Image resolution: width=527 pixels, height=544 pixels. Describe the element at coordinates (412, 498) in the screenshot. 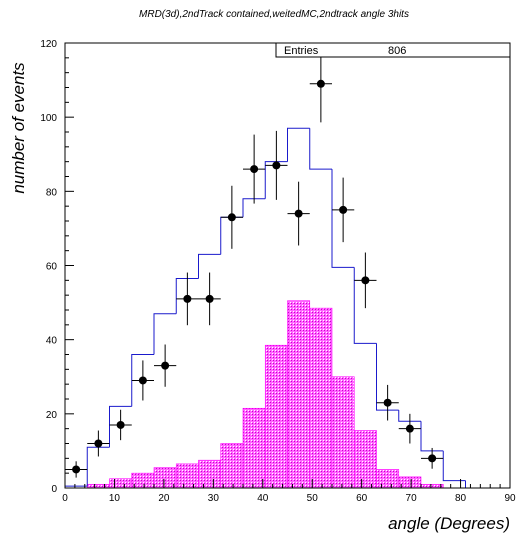

I see `x-tick-label: 70` at that location.